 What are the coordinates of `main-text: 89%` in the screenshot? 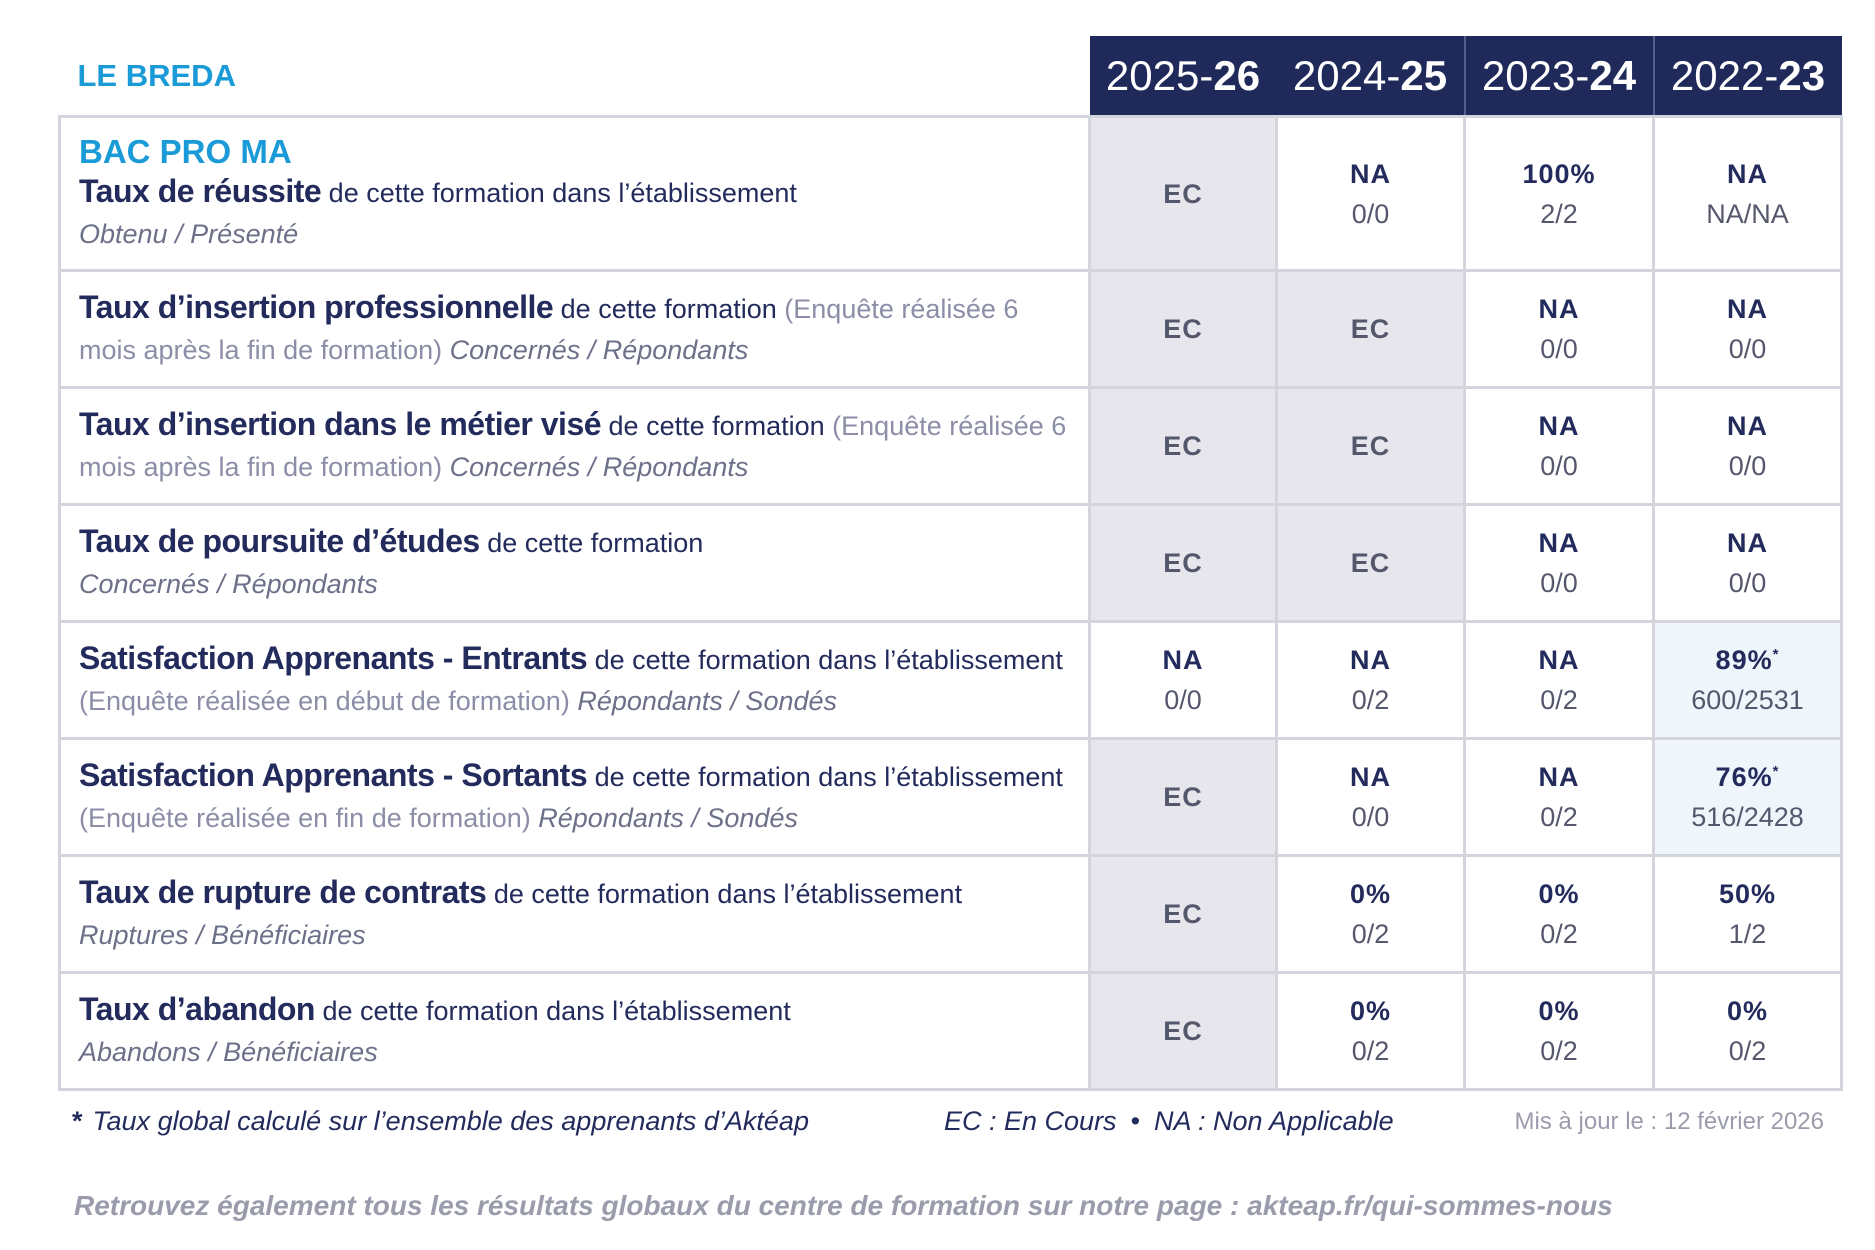 It's located at (1744, 660).